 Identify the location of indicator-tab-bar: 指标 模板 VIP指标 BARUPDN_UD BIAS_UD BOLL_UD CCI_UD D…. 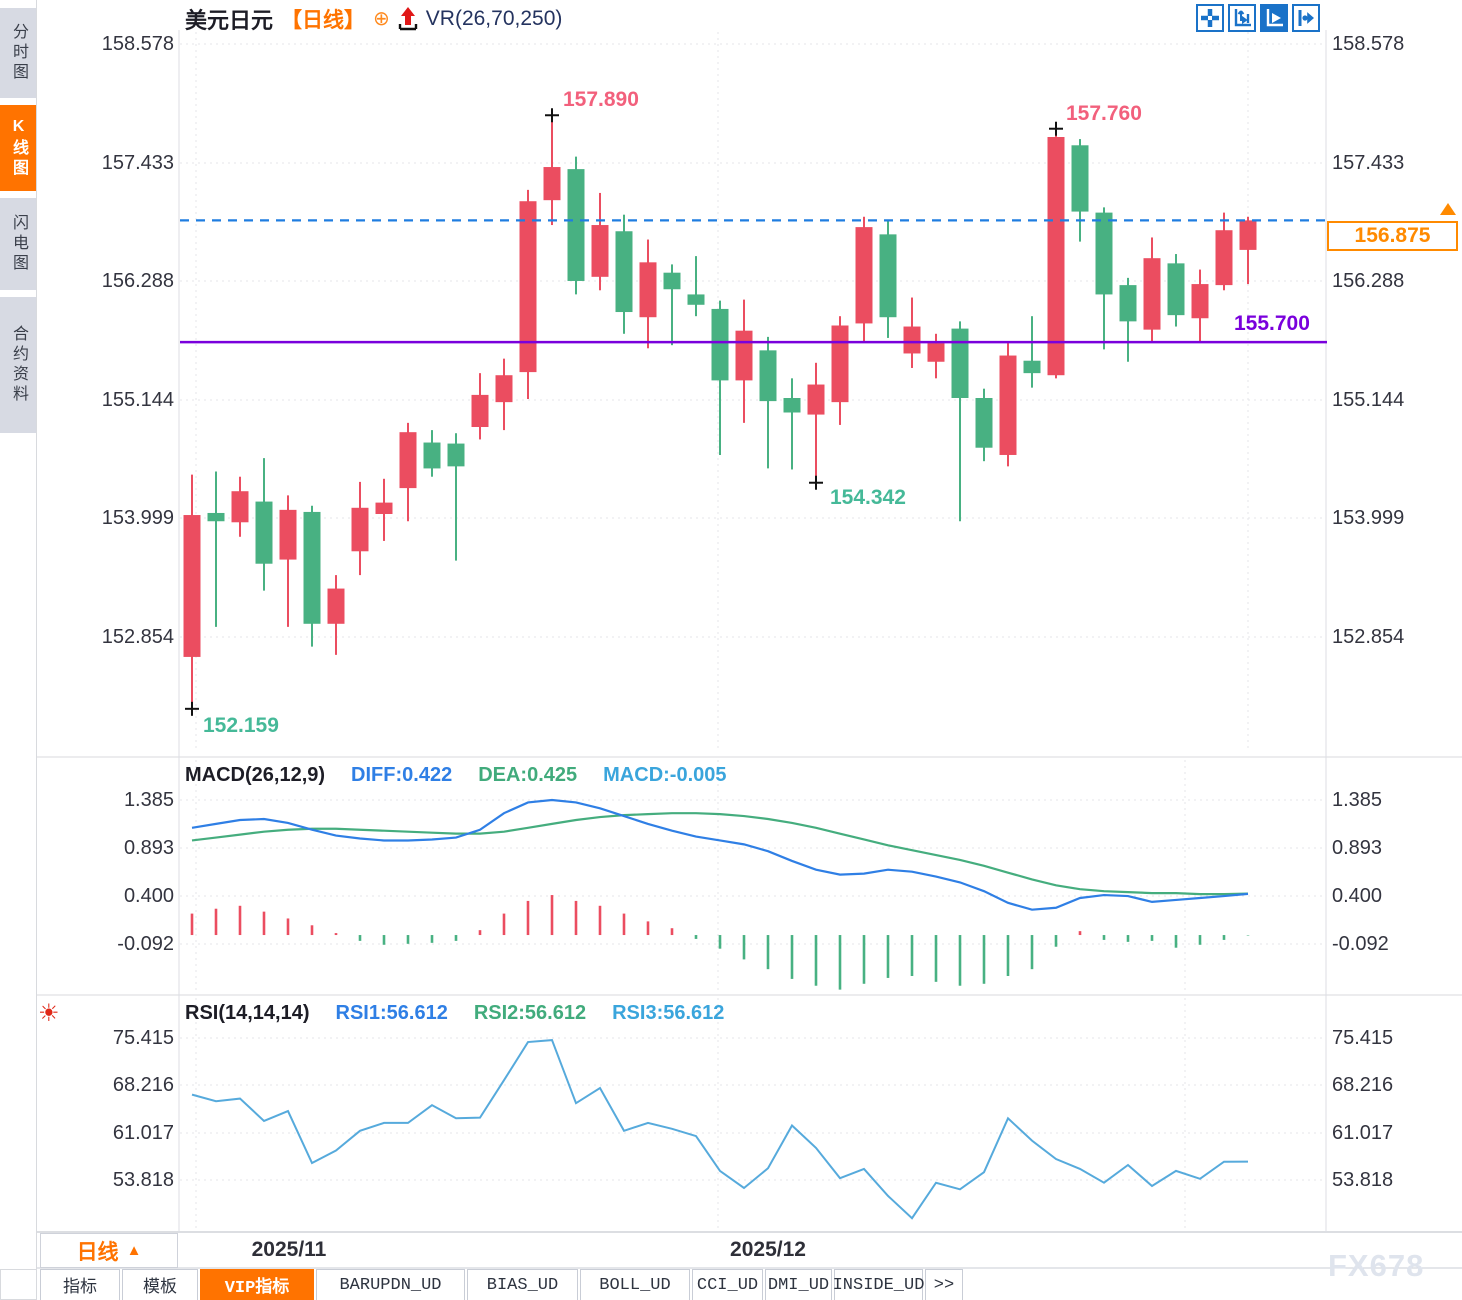
(501, 1284).